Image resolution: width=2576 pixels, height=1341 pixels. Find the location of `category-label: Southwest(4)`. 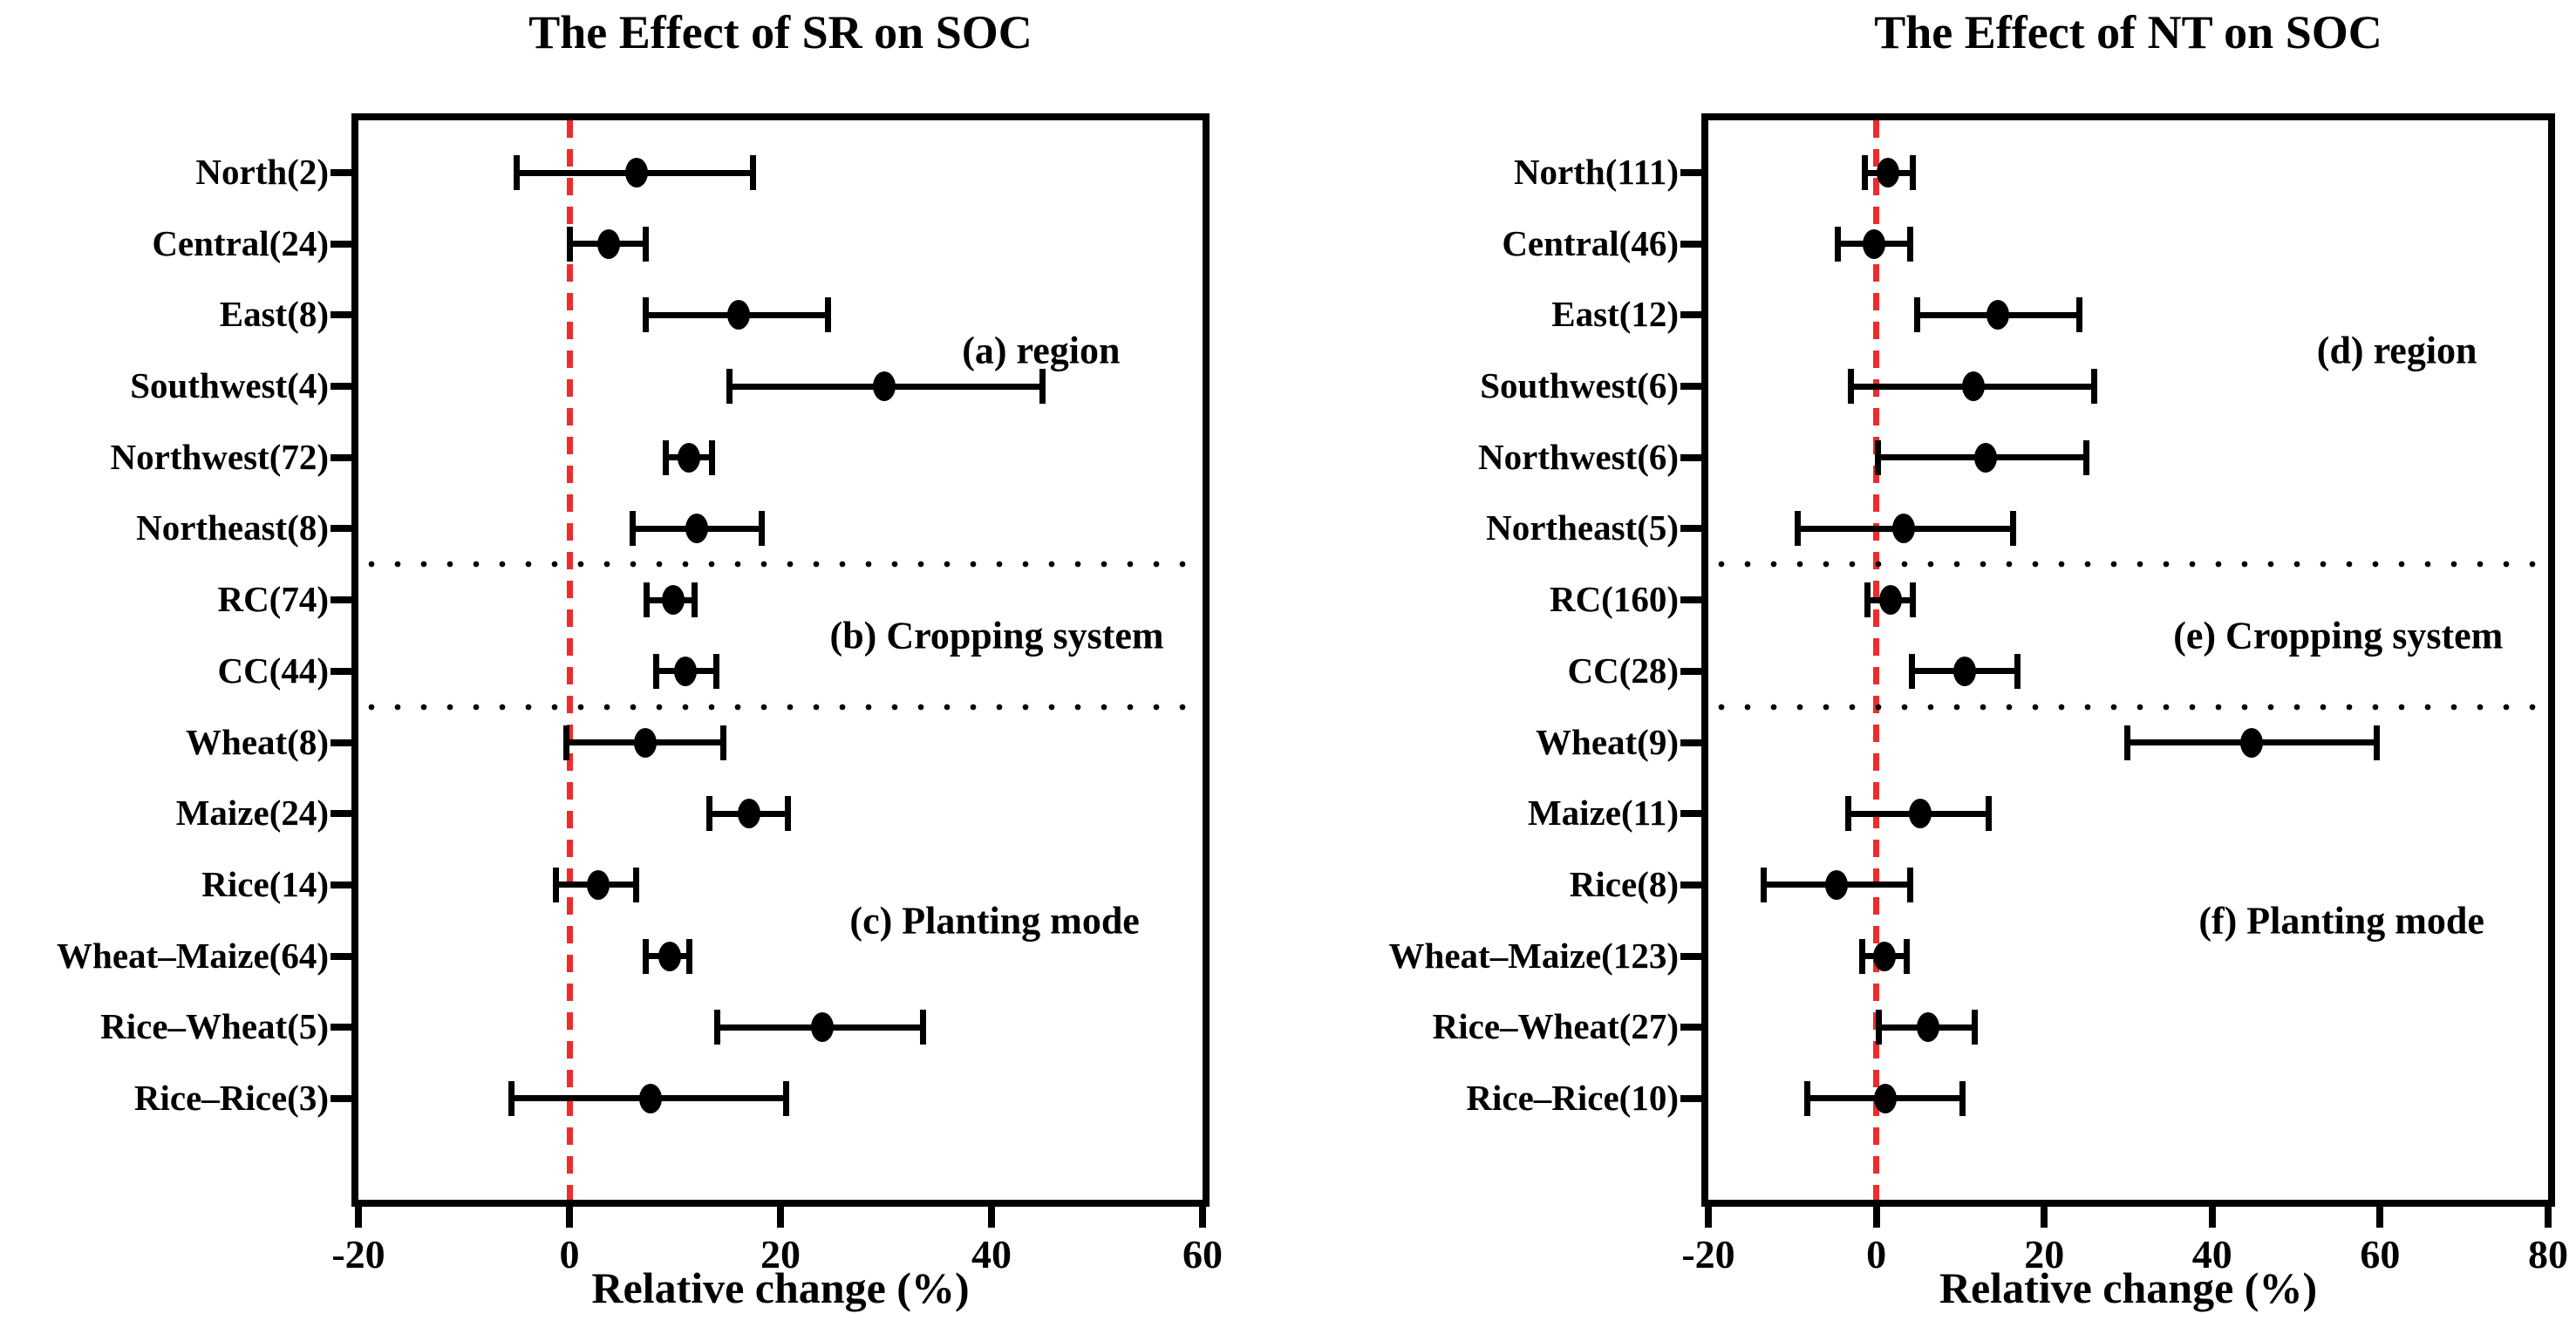

category-label: Southwest(4) is located at coordinates (230, 385).